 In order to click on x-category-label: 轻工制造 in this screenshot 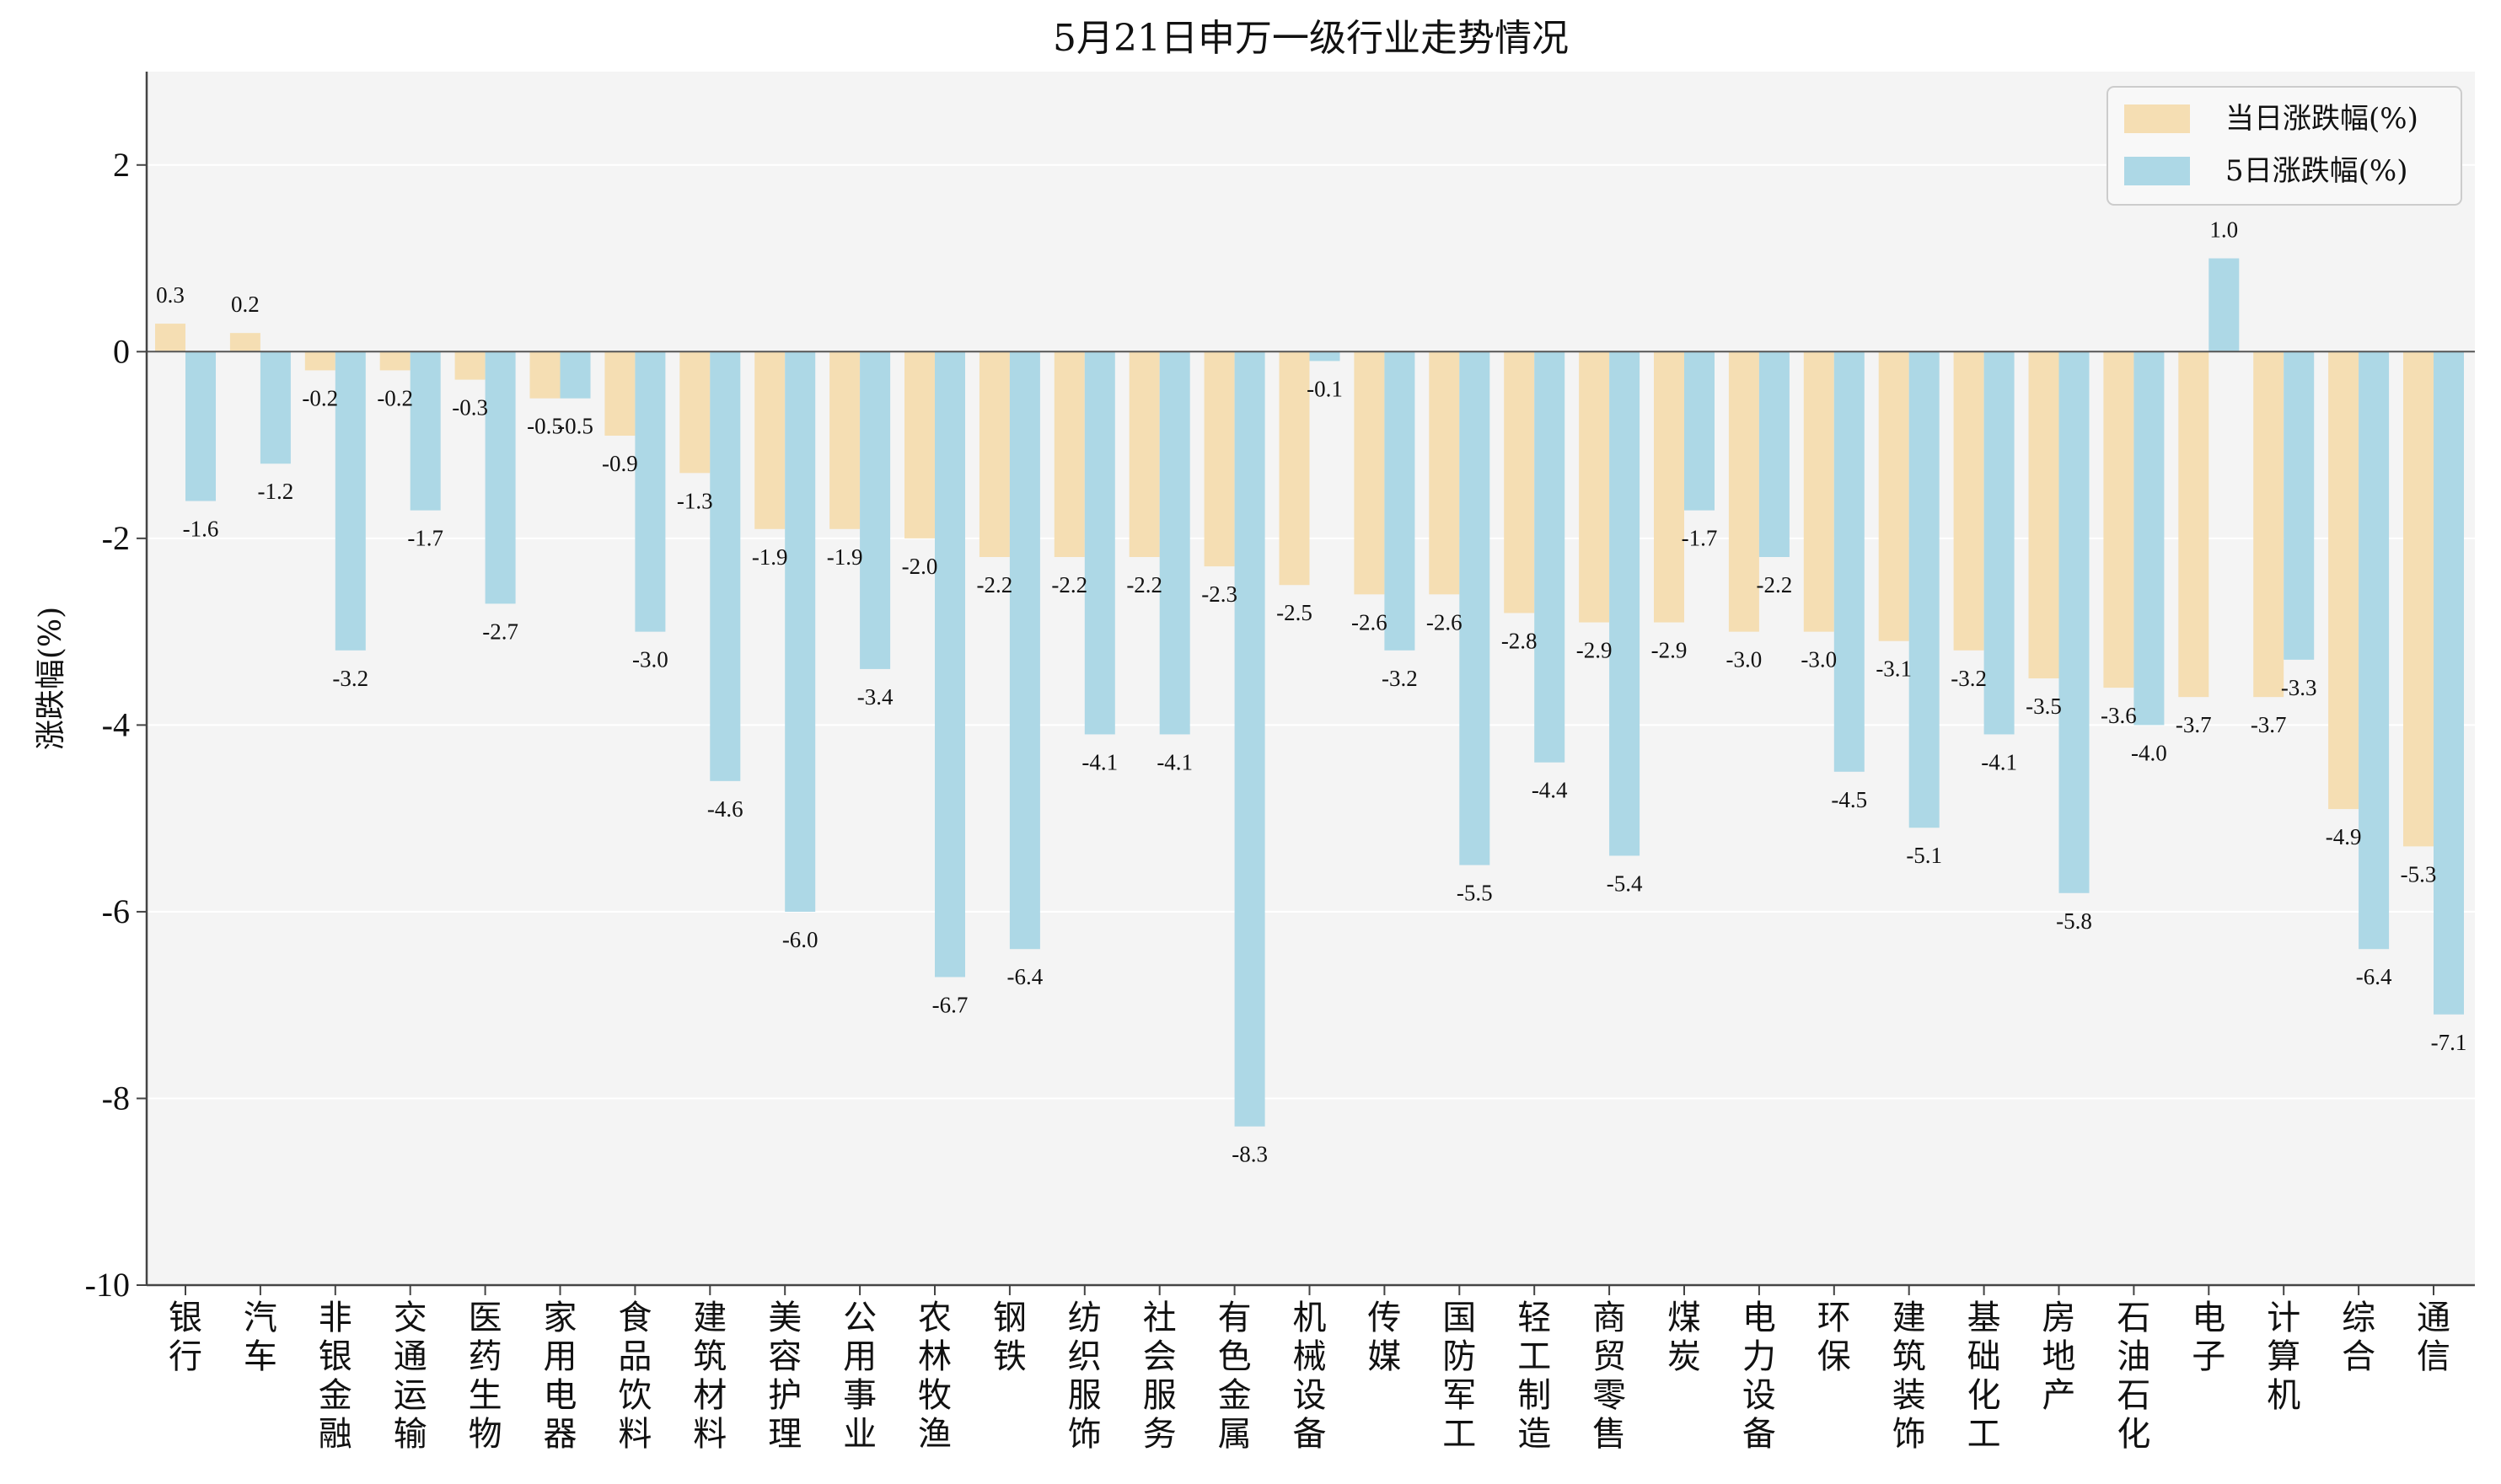, I will do `click(1534, 1376)`.